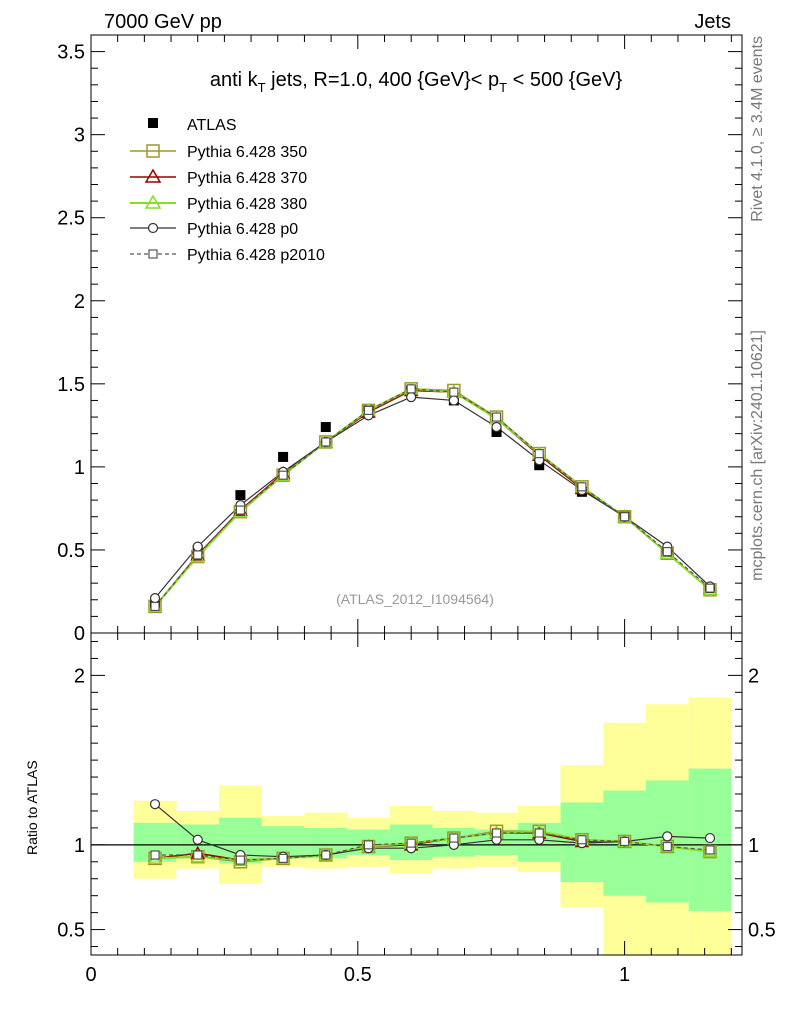 The width and height of the screenshot is (786, 1024). What do you see at coordinates (753, 846) in the screenshot?
I see `ratio-ytick-label-right: 1` at bounding box center [753, 846].